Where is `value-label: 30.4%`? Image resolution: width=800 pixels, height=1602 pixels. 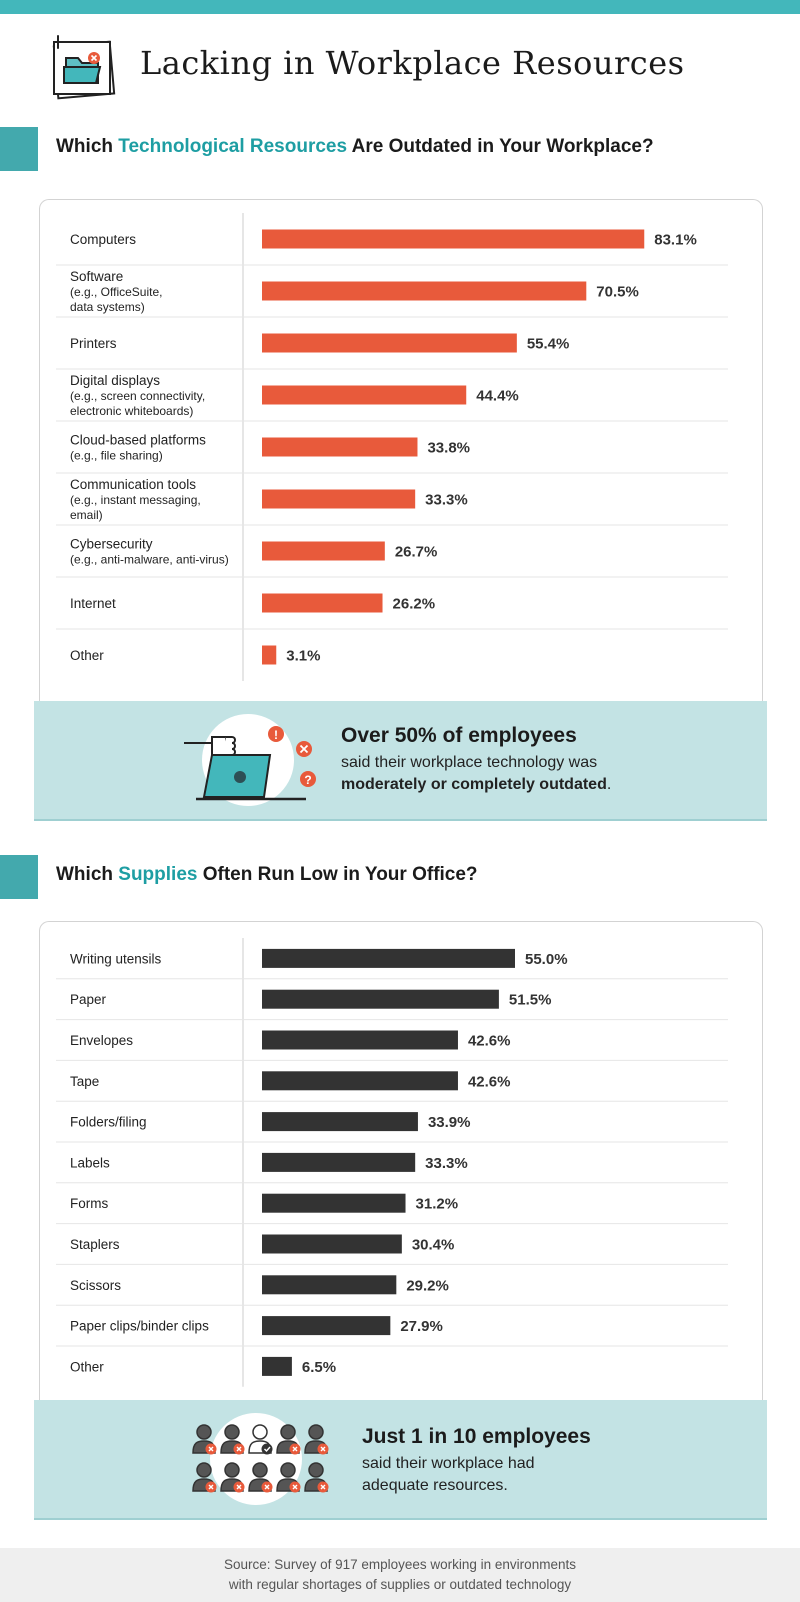 value-label: 30.4% is located at coordinates (433, 1245).